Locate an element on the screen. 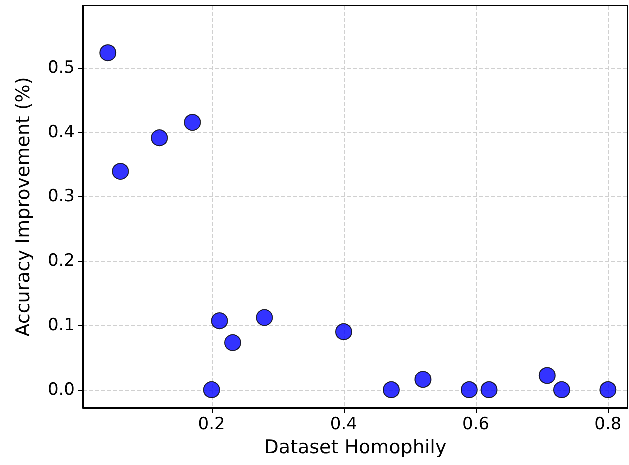 The height and width of the screenshot is (465, 629). x-tick-label: 0.2 is located at coordinates (212, 424).